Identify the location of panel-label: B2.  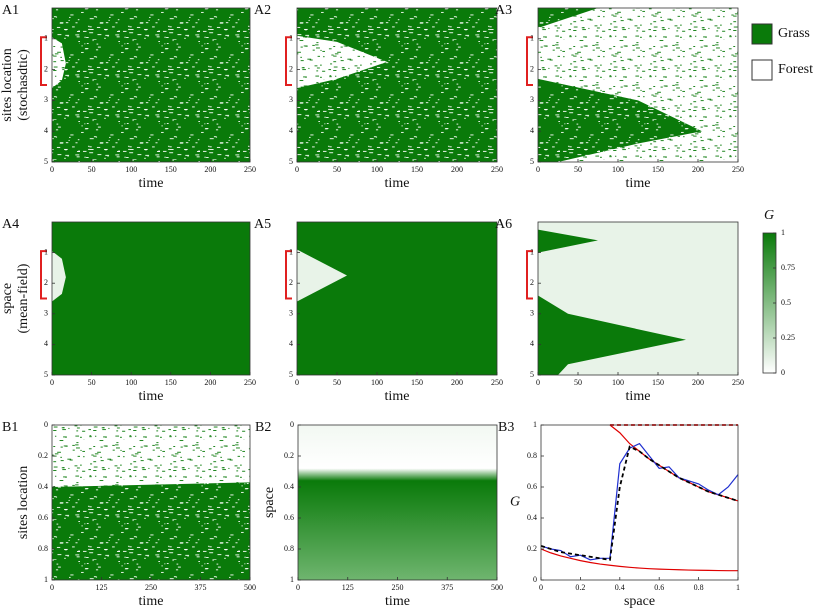
(263, 427).